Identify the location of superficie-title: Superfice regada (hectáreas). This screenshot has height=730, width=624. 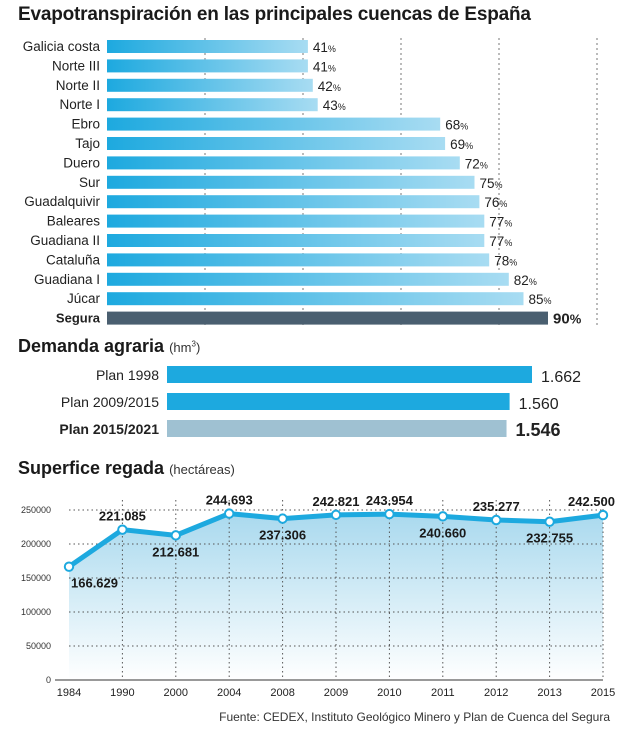
(126, 468).